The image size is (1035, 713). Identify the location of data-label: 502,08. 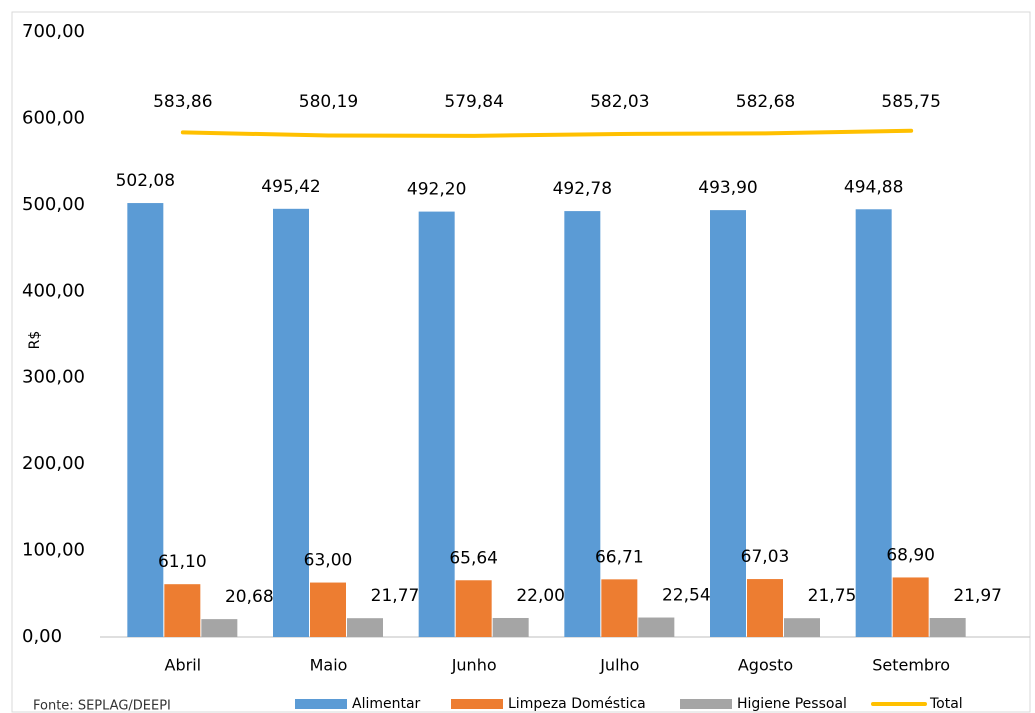
(145, 181).